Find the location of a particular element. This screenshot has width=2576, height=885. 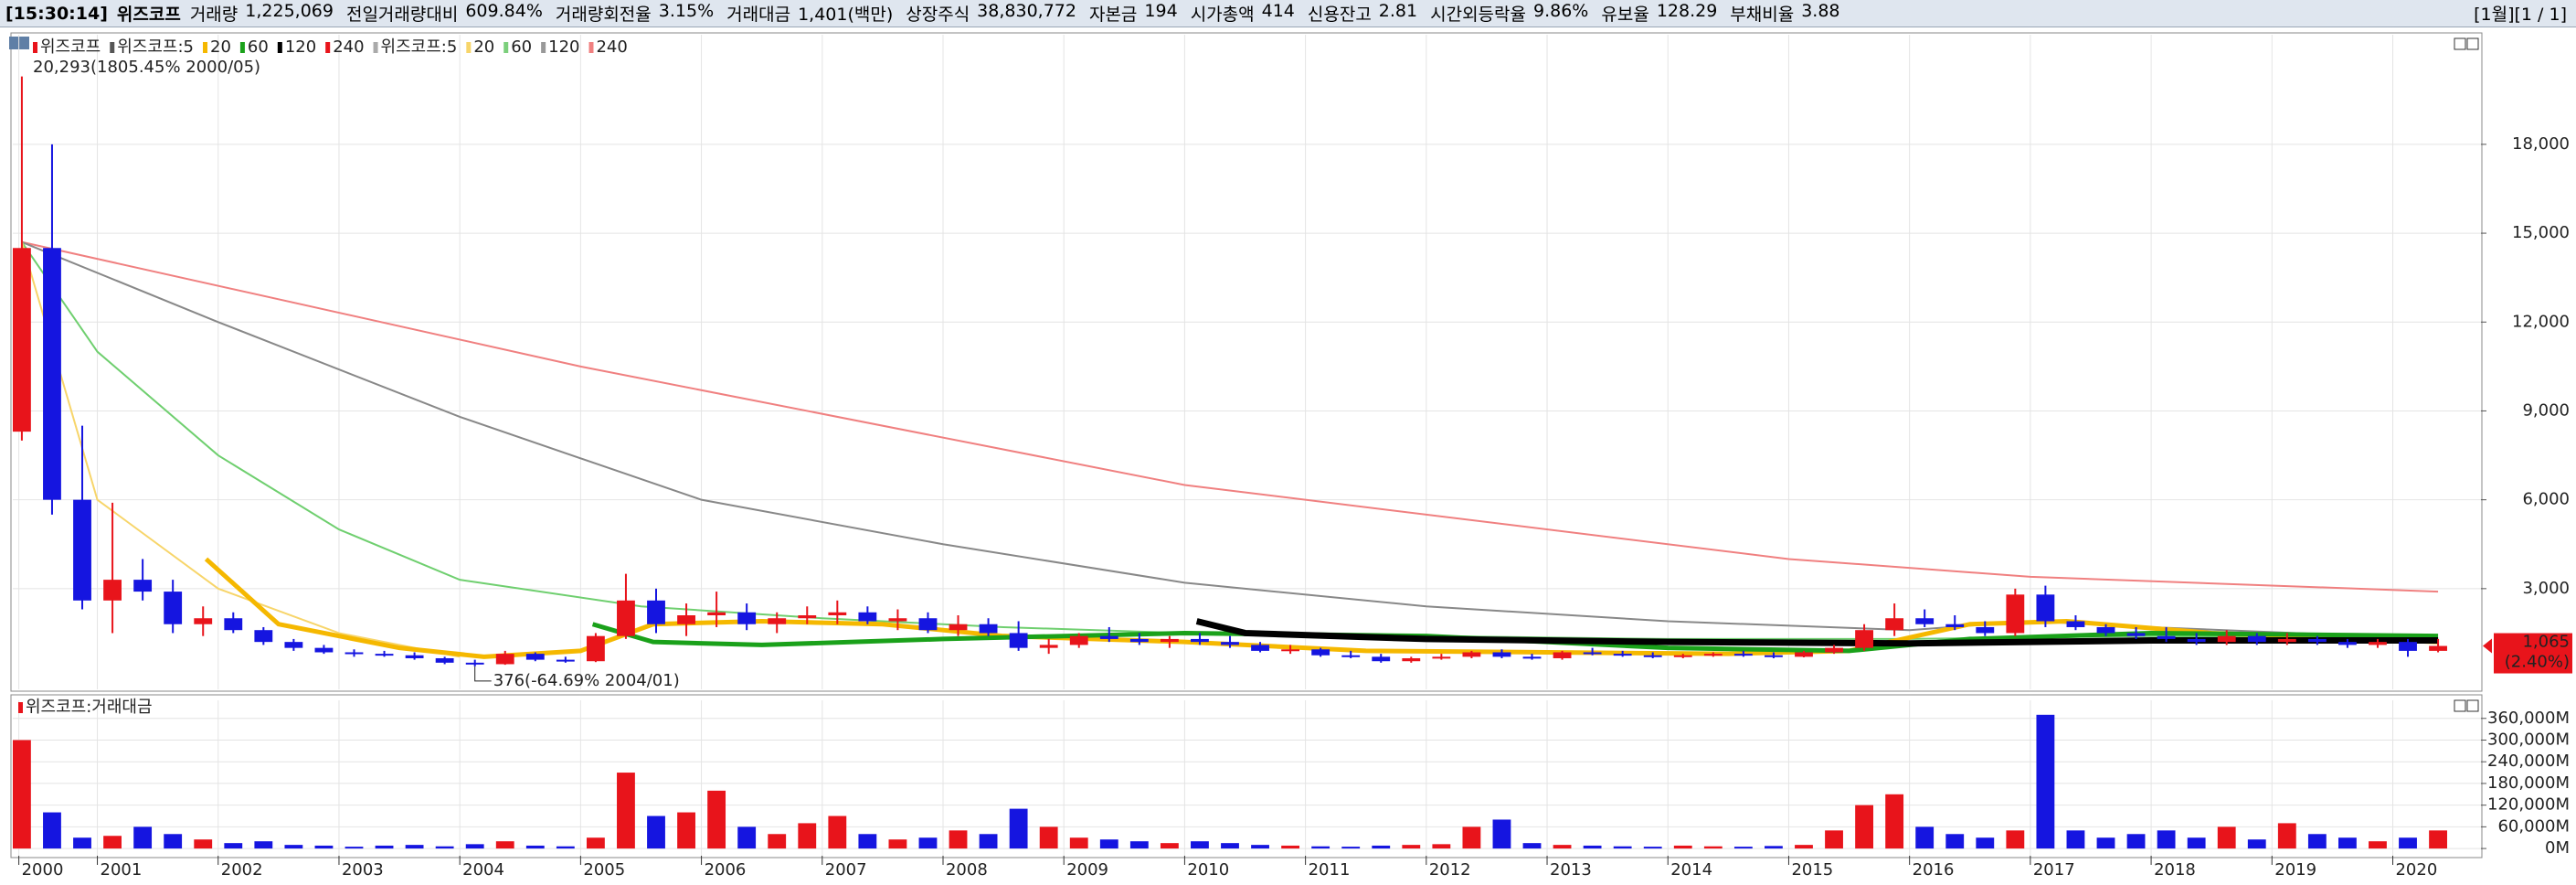

y-tick-label: 12,000 is located at coordinates (2541, 321).